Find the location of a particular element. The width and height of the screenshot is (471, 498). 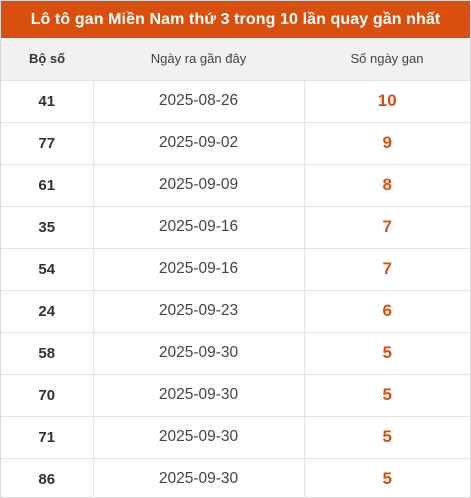

table-row: 54 2025-09-16 7 is located at coordinates (235, 269).